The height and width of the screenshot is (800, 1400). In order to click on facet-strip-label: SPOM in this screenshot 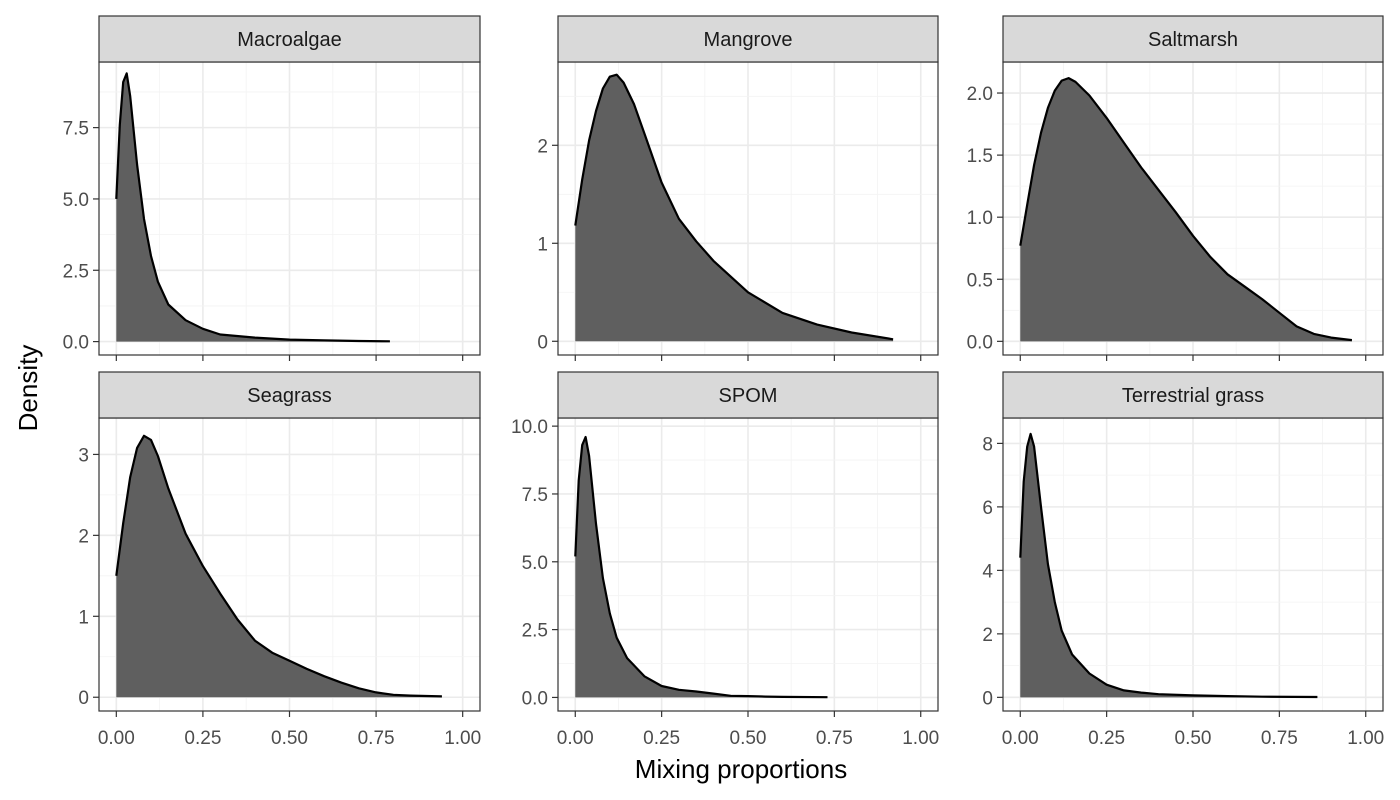, I will do `click(748, 396)`.